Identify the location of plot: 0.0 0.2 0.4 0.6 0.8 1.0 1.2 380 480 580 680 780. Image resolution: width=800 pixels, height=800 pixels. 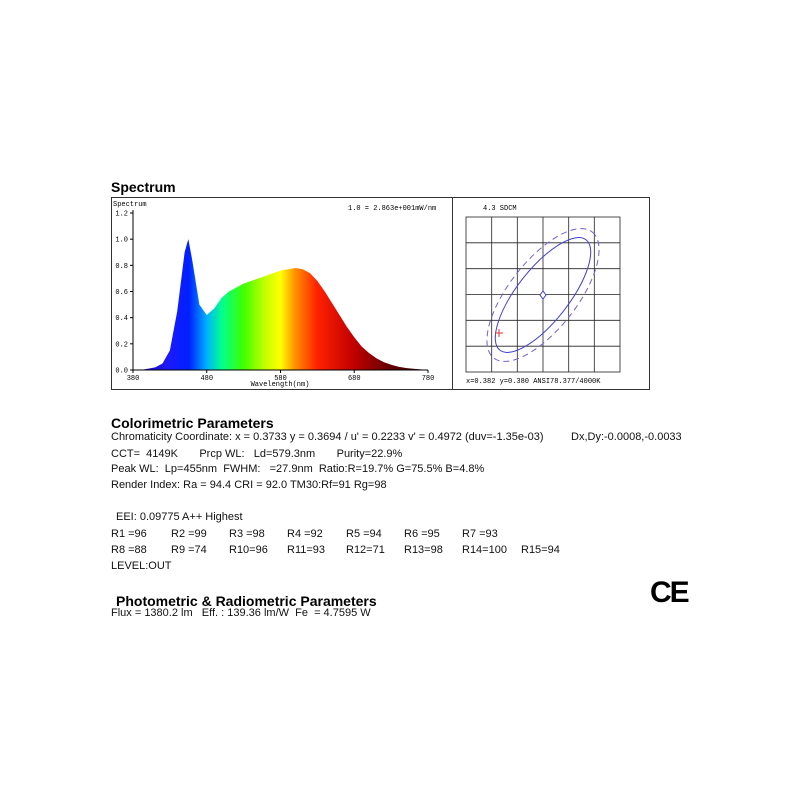
(274, 296).